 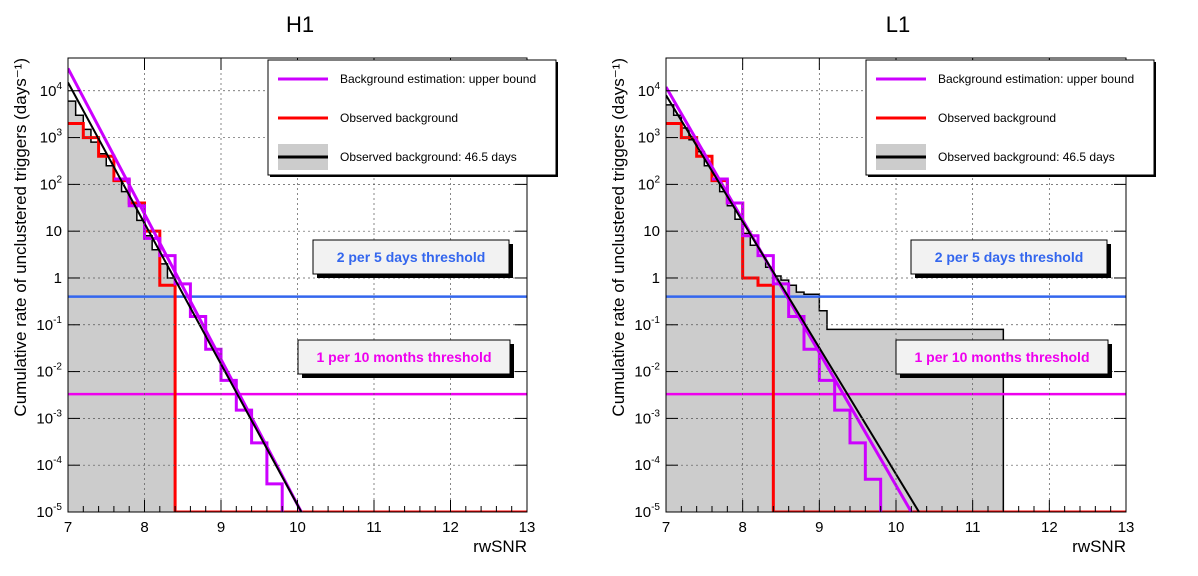 What do you see at coordinates (122, 306) in the screenshot?
I see `shaded-background-area` at bounding box center [122, 306].